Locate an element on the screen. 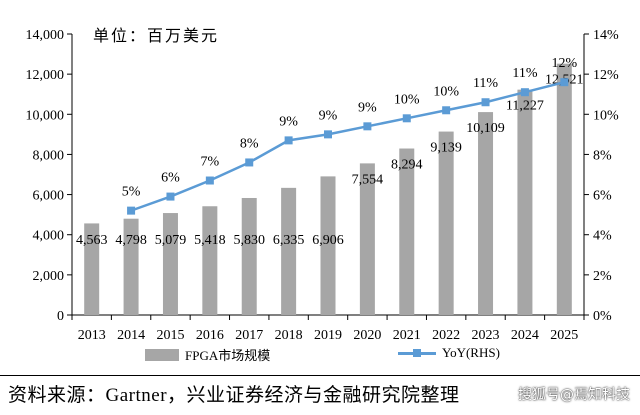 This screenshot has width=640, height=415. legend-bar: FPGA市场规模 is located at coordinates (207, 354).